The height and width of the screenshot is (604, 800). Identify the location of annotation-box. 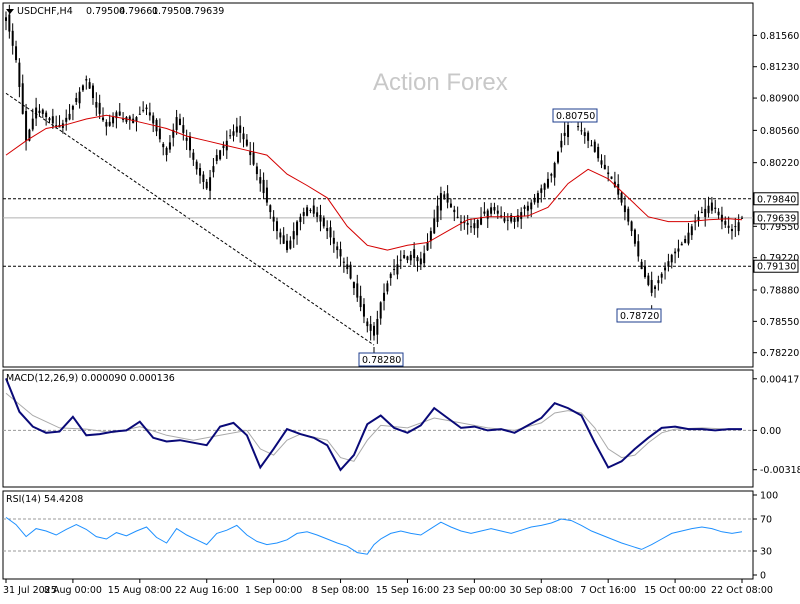
(639, 315).